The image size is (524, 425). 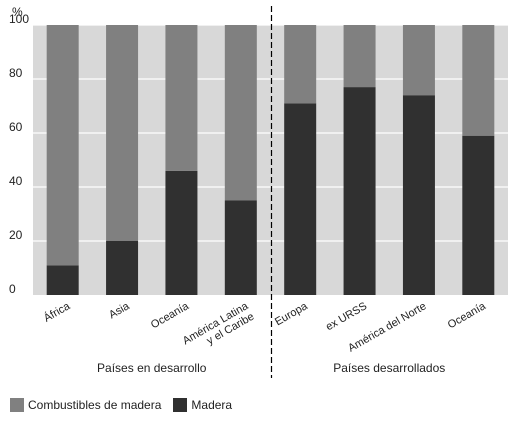 I want to click on y-tick-label-100: 100, so click(x=19, y=19).